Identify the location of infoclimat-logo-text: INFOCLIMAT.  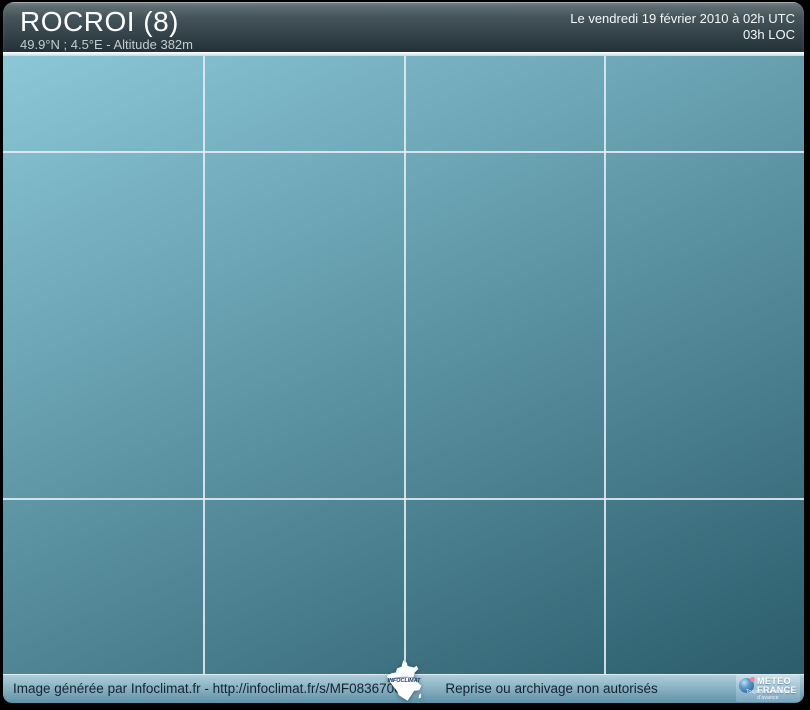
(404, 681).